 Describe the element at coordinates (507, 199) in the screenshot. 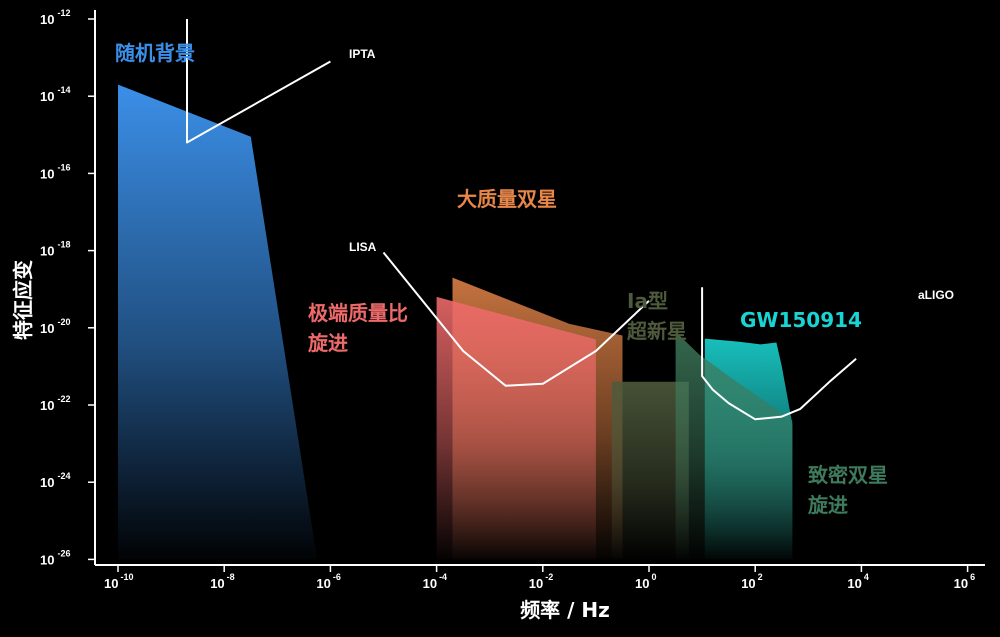

I see `region-label: 大质量双星` at that location.